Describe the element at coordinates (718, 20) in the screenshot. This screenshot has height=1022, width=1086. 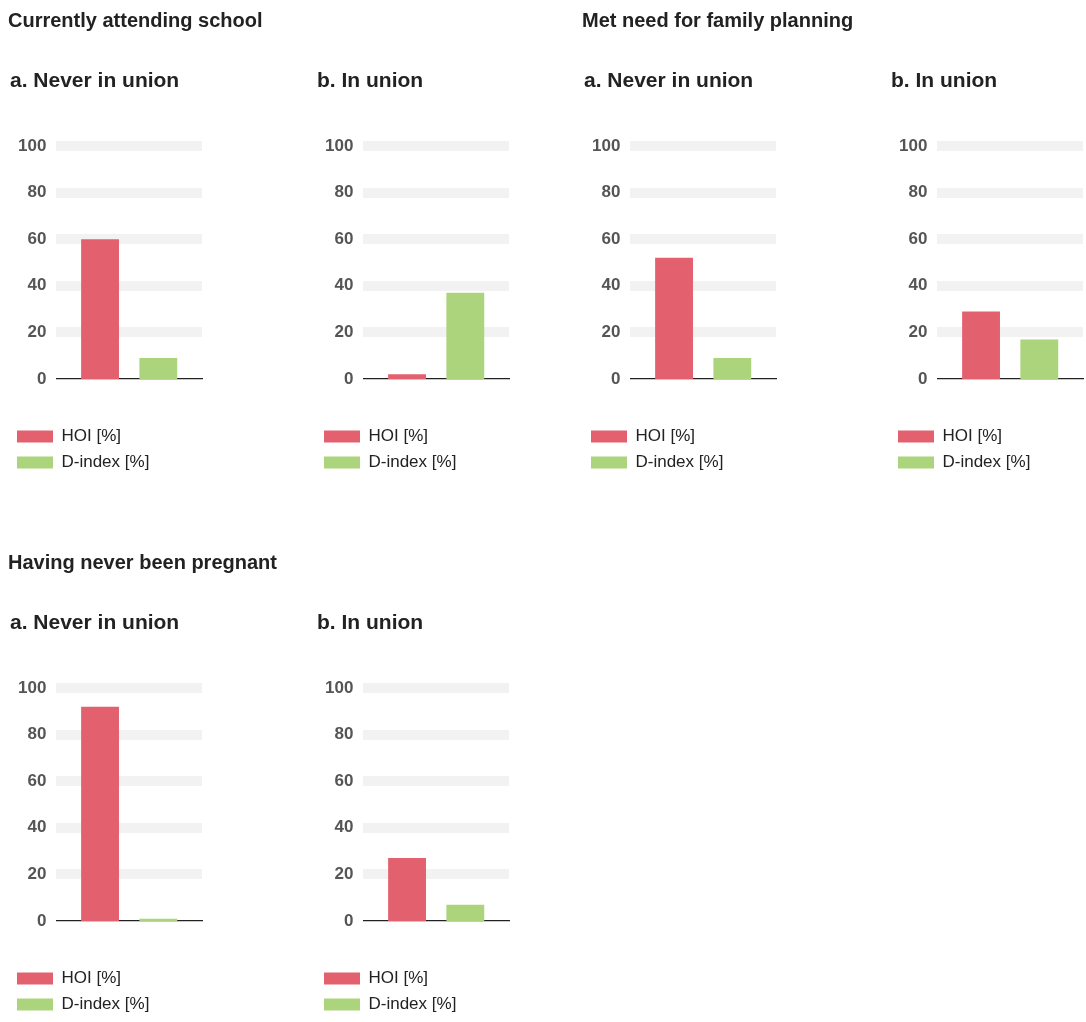
I see `chart-title: Met need for family planning` at that location.